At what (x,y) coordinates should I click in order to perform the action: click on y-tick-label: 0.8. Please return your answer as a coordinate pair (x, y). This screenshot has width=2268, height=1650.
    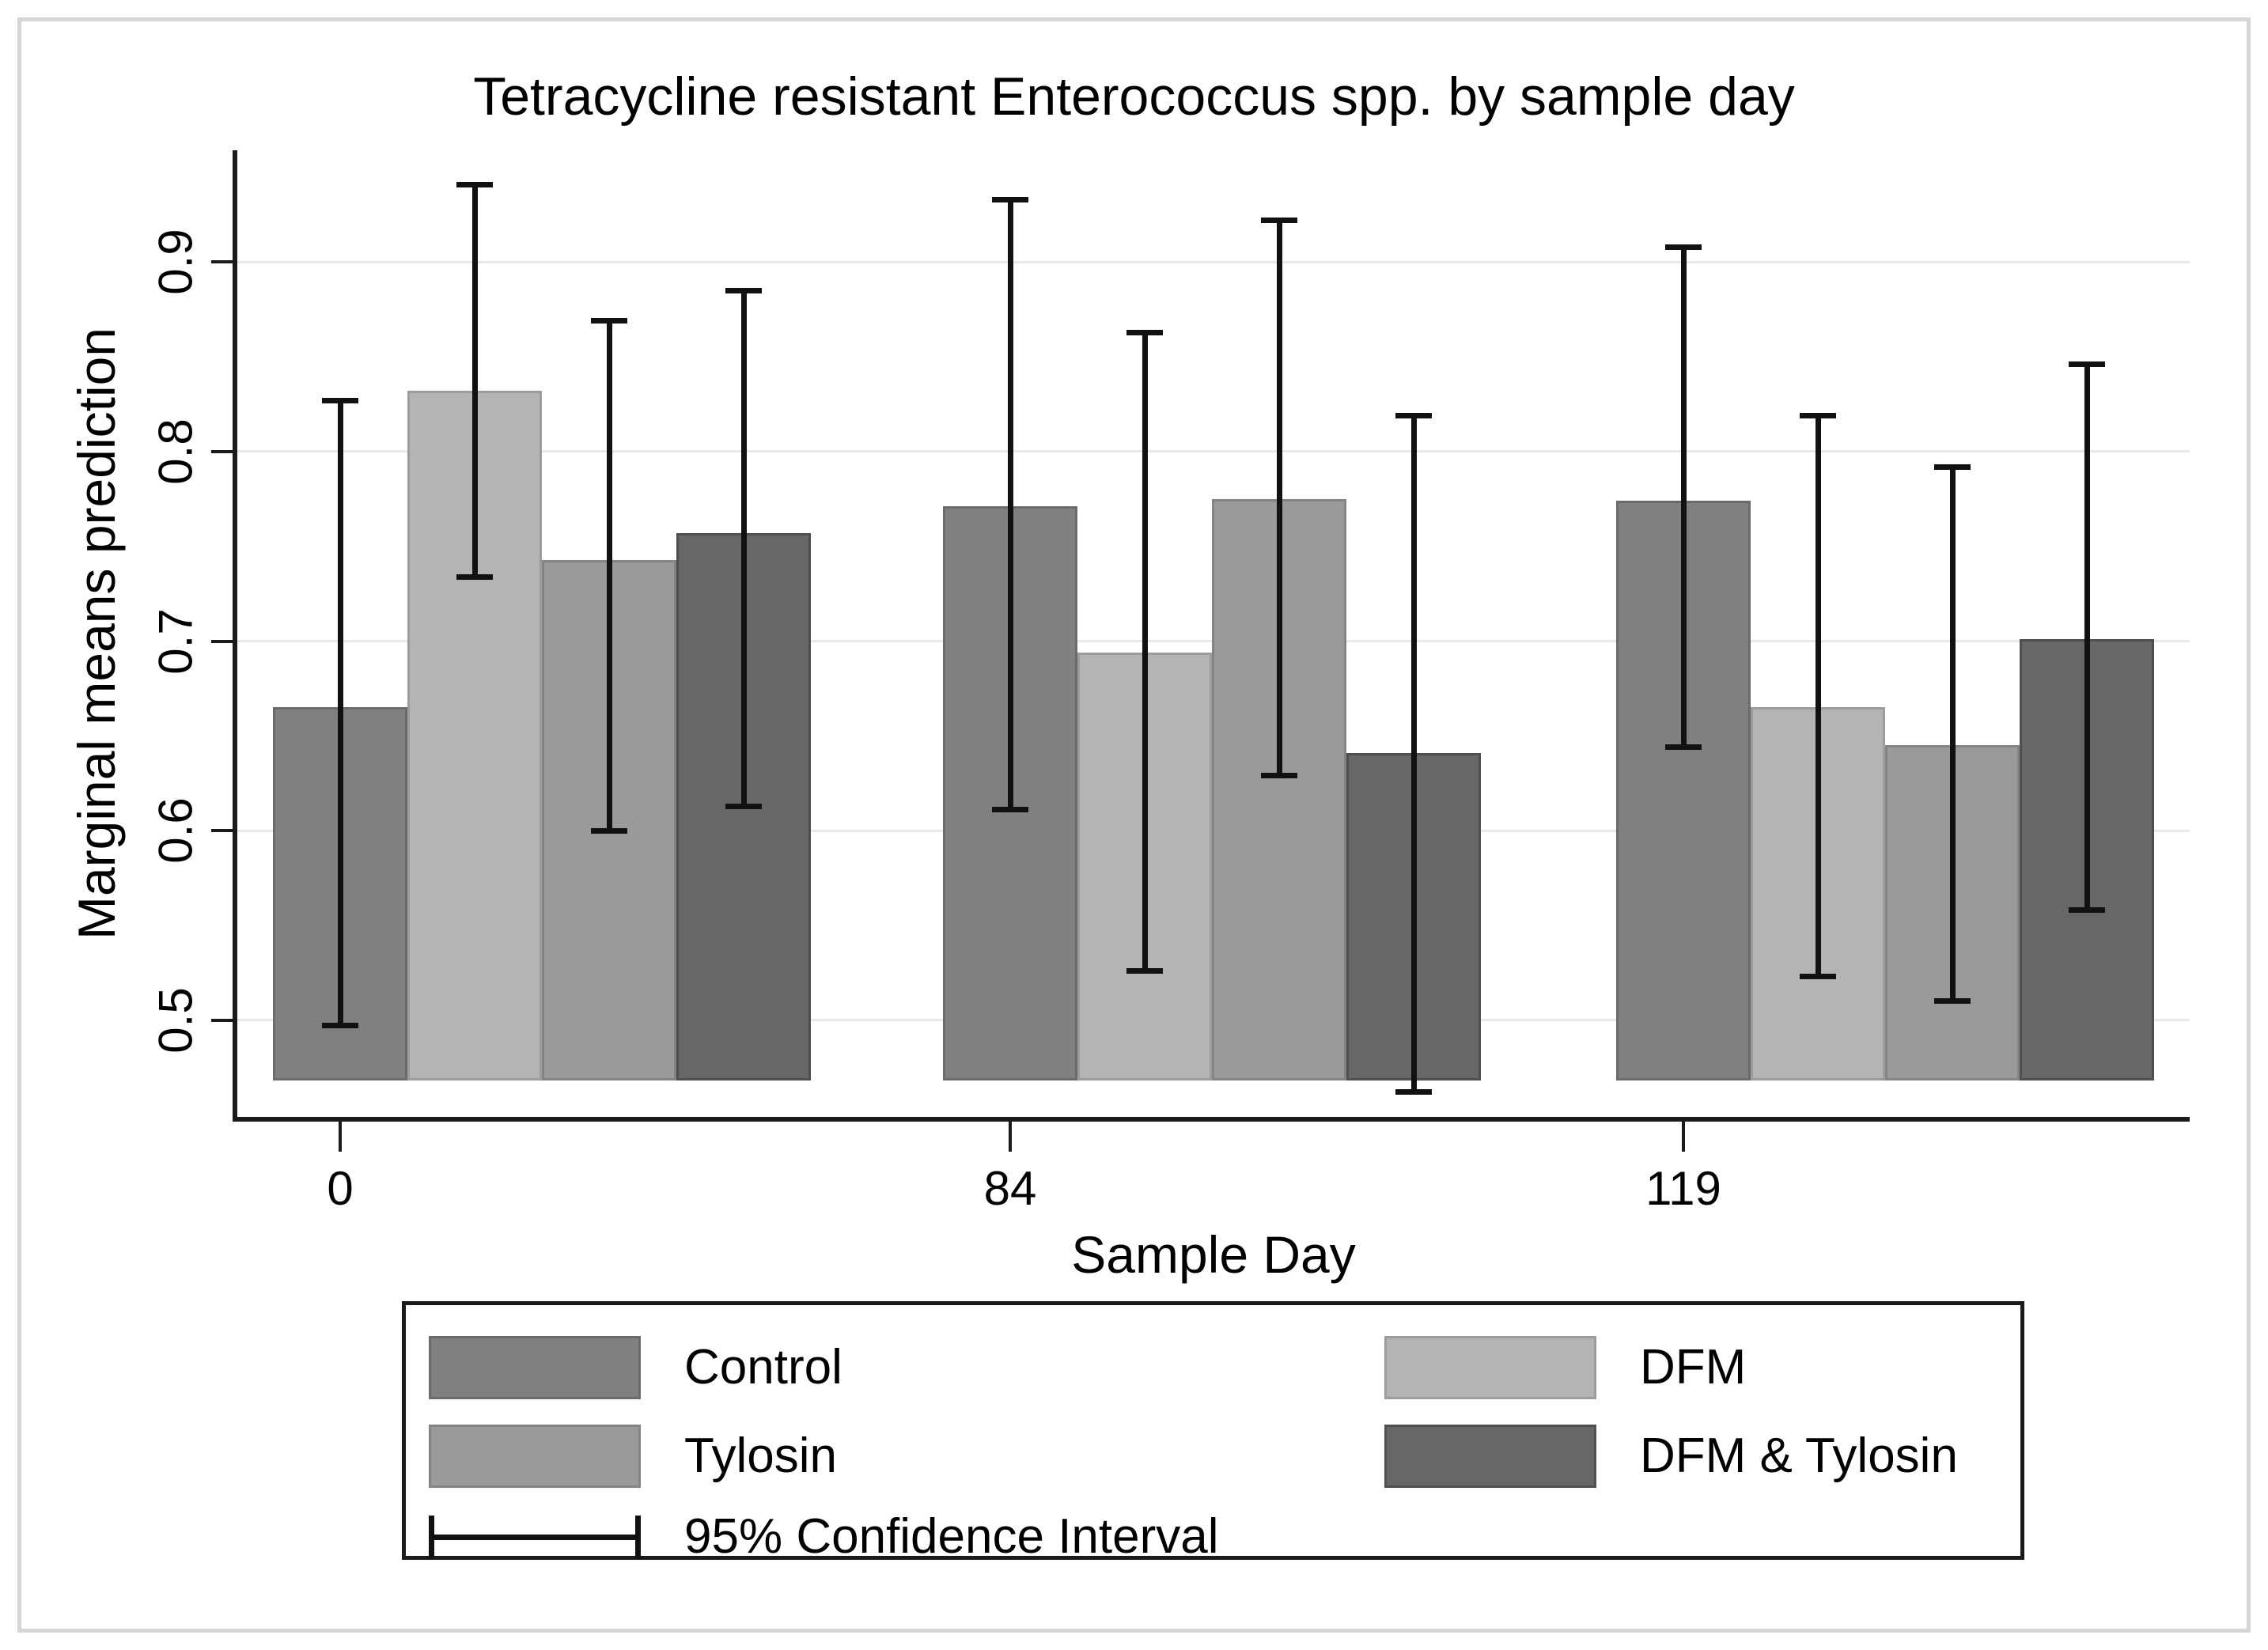
    Looking at the image, I should click on (176, 451).